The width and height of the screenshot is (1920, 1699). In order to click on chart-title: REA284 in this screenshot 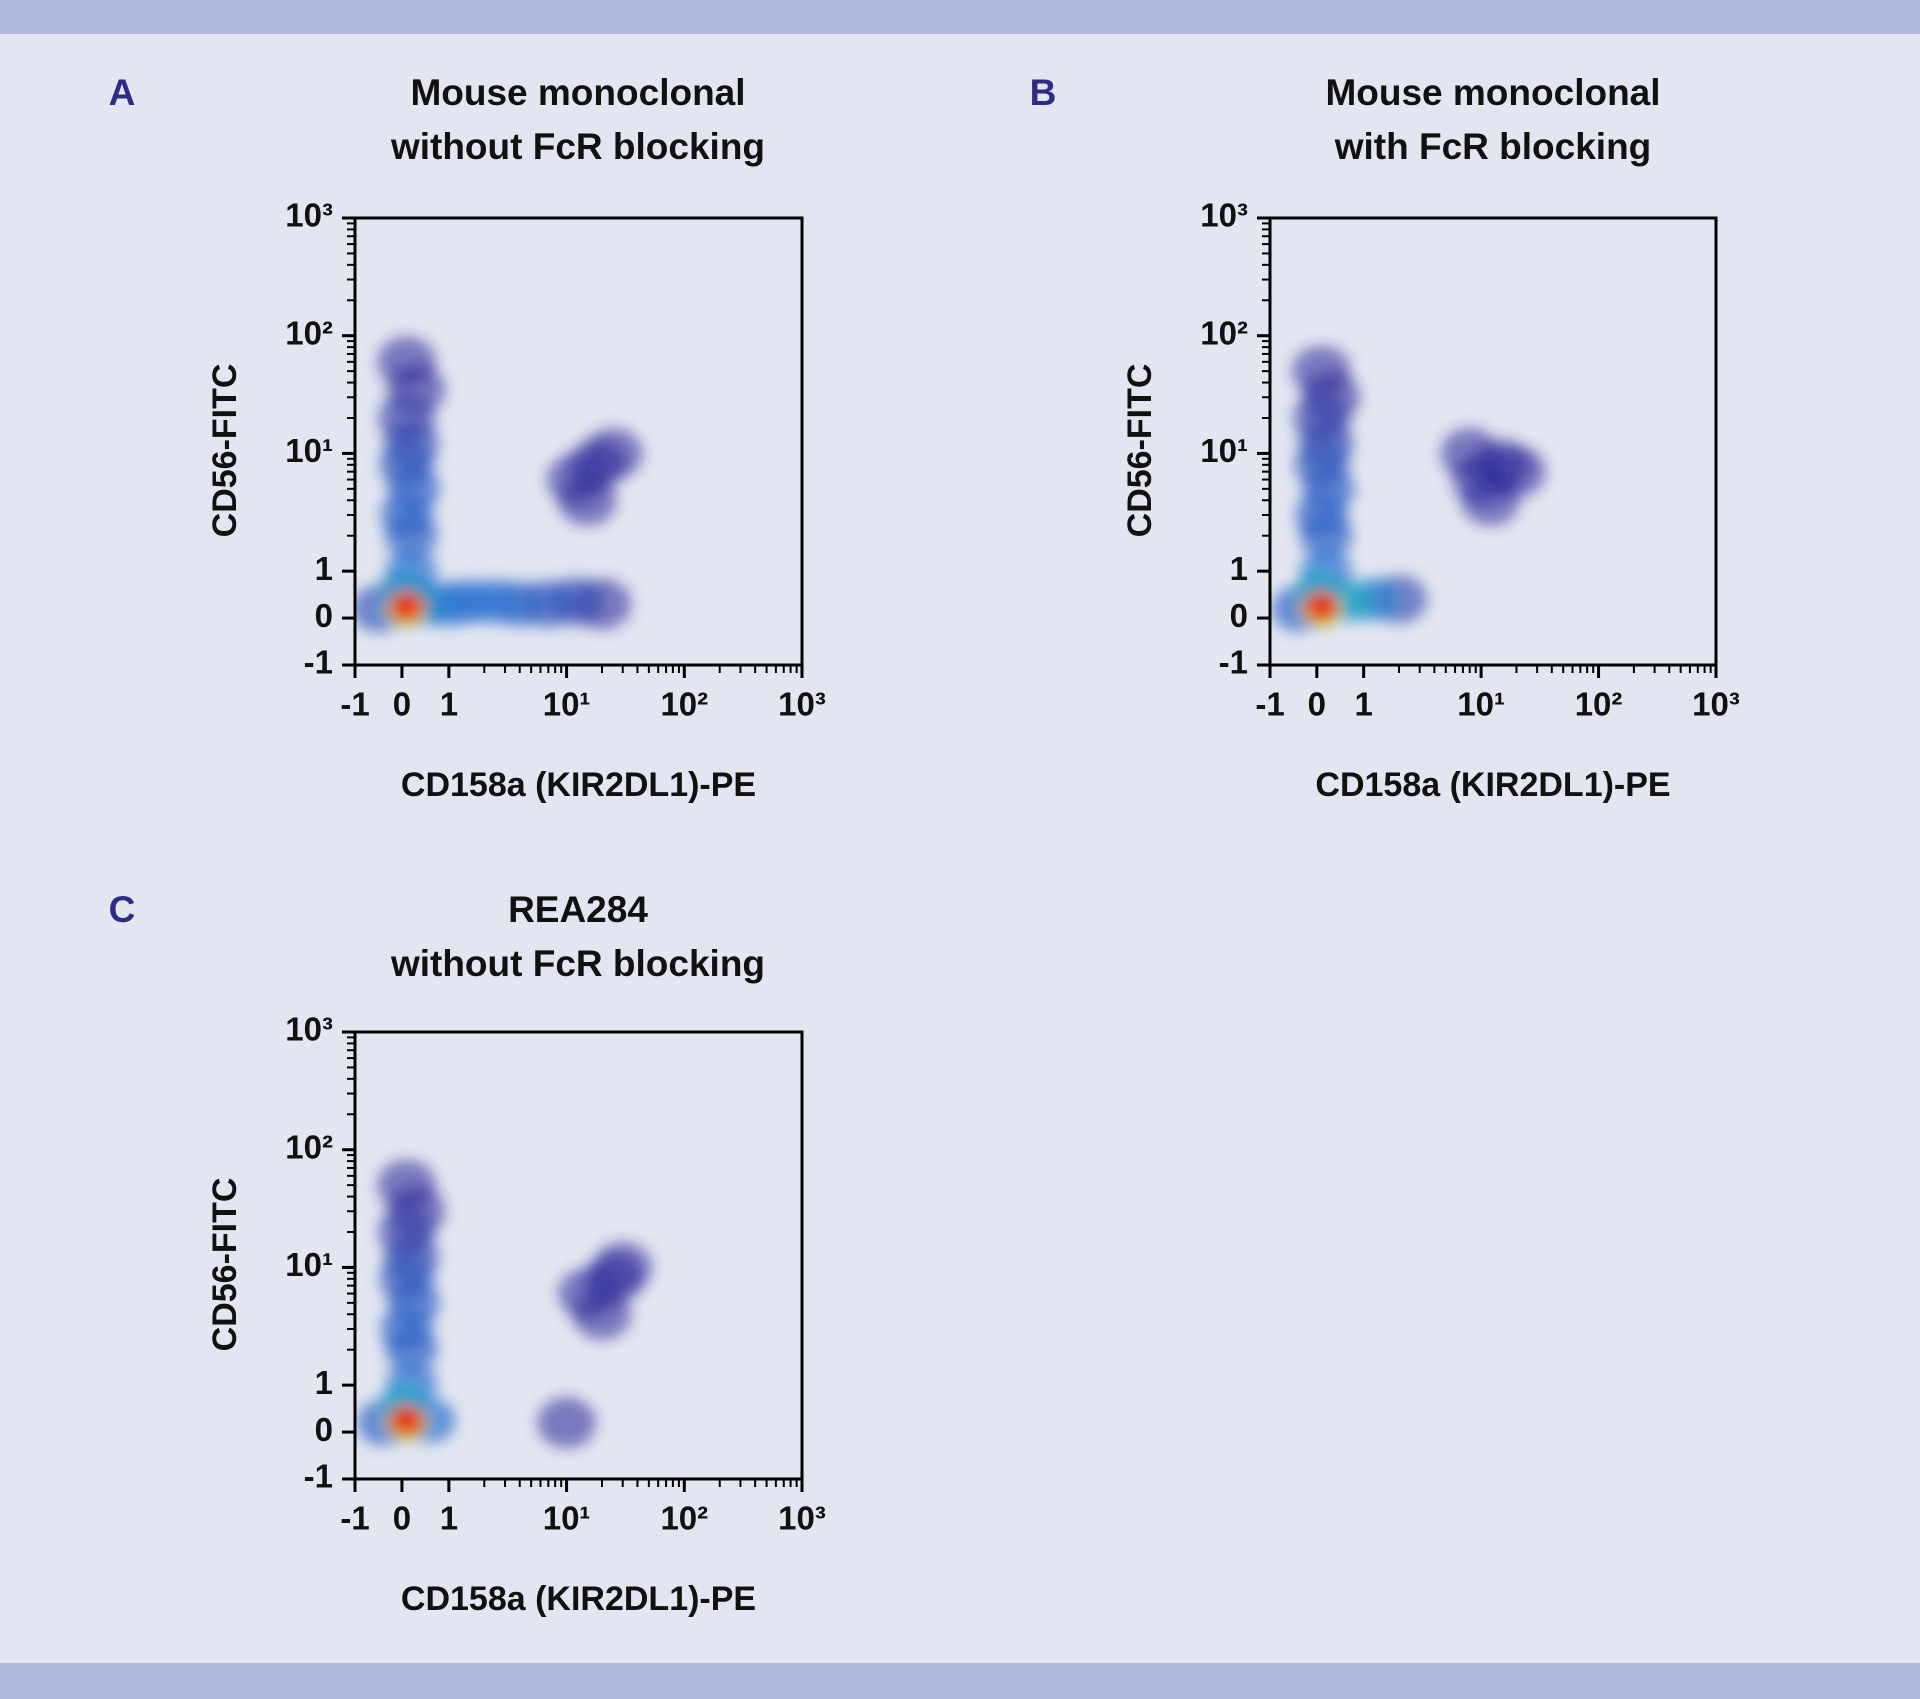, I will do `click(578, 909)`.